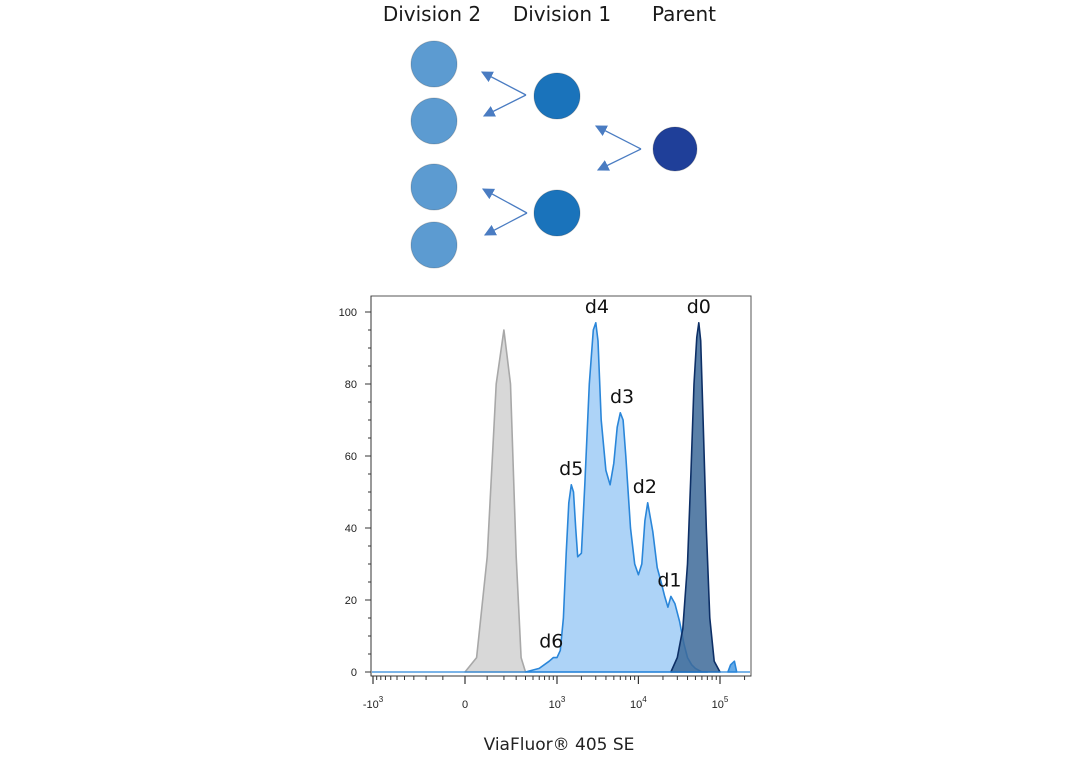  Describe the element at coordinates (684, 14) in the screenshot. I see `header-parent: Parent` at that location.